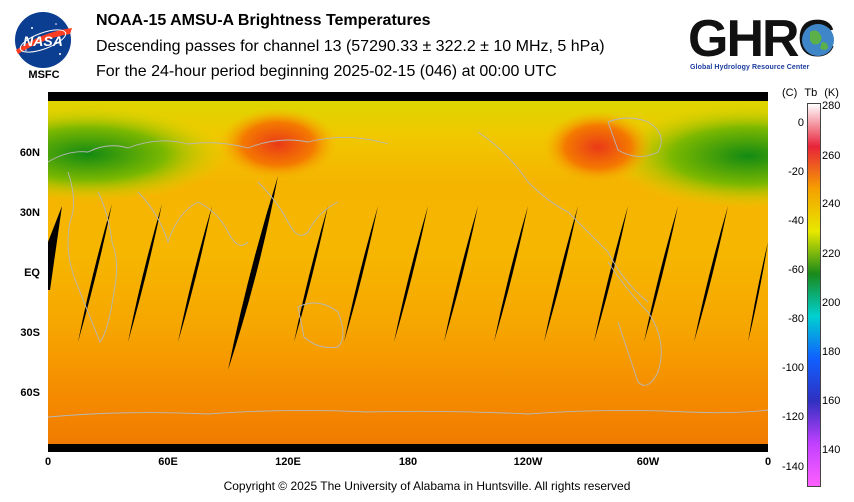 Image resolution: width=854 pixels, height=502 pixels. Describe the element at coordinates (796, 221) in the screenshot. I see `colorbar-tick-c2: -40` at that location.